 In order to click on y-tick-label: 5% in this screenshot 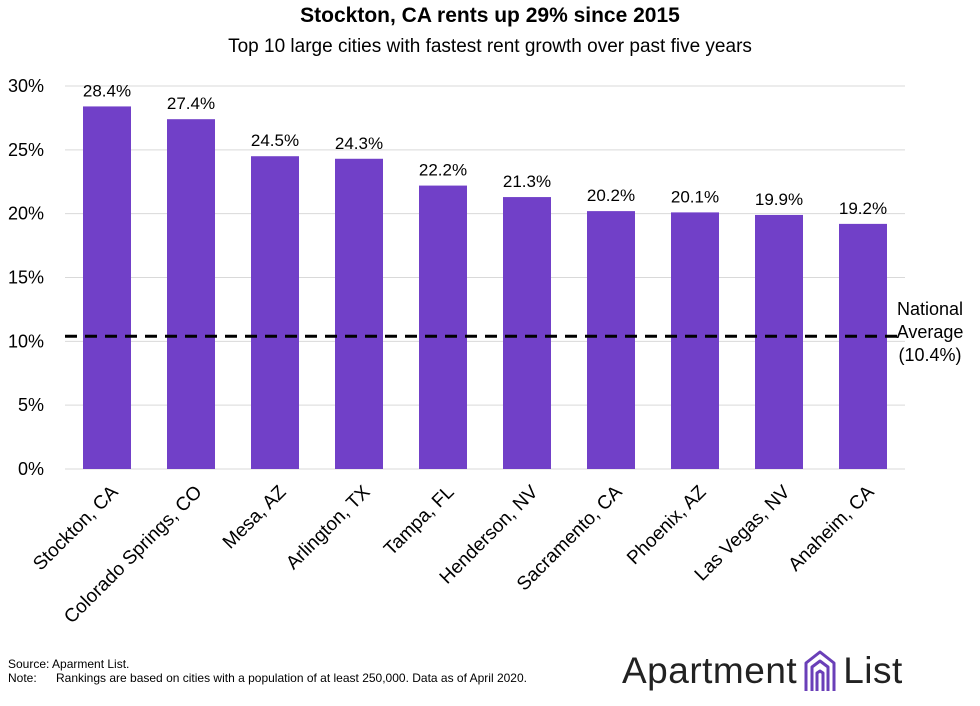, I will do `click(31, 405)`.